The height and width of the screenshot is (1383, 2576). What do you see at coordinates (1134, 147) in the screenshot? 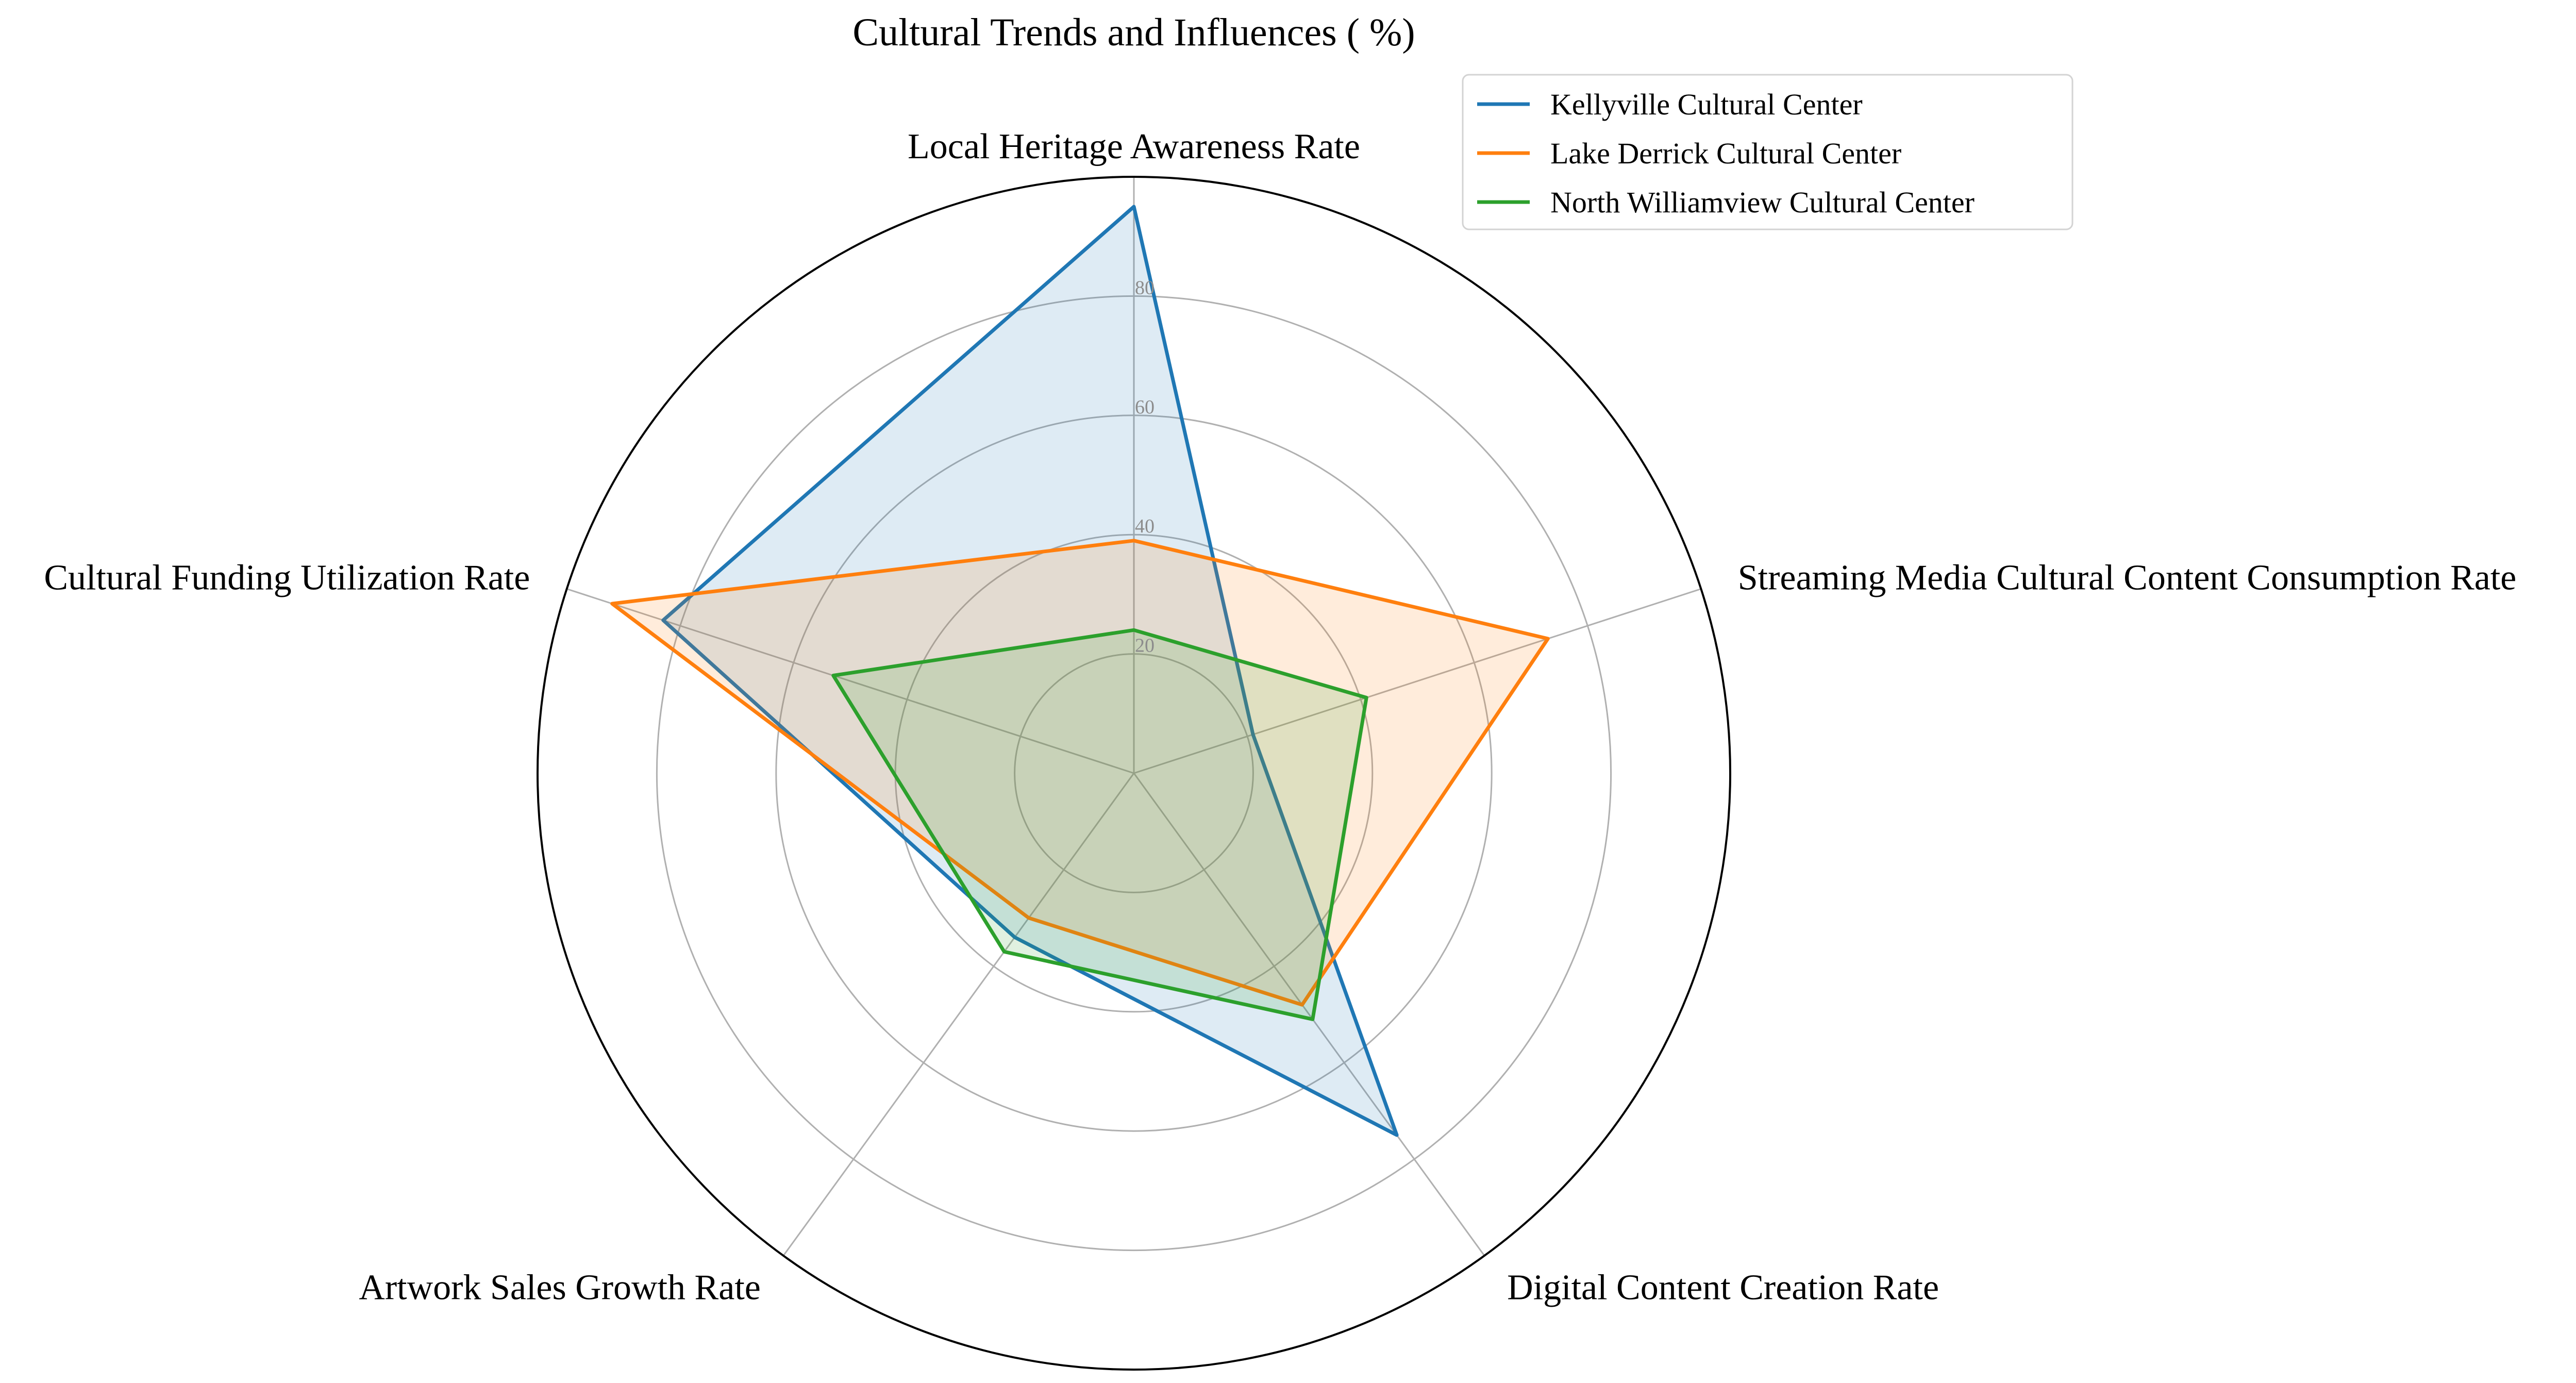
I see `axis-label: Local Heritage Awareness Rate` at bounding box center [1134, 147].